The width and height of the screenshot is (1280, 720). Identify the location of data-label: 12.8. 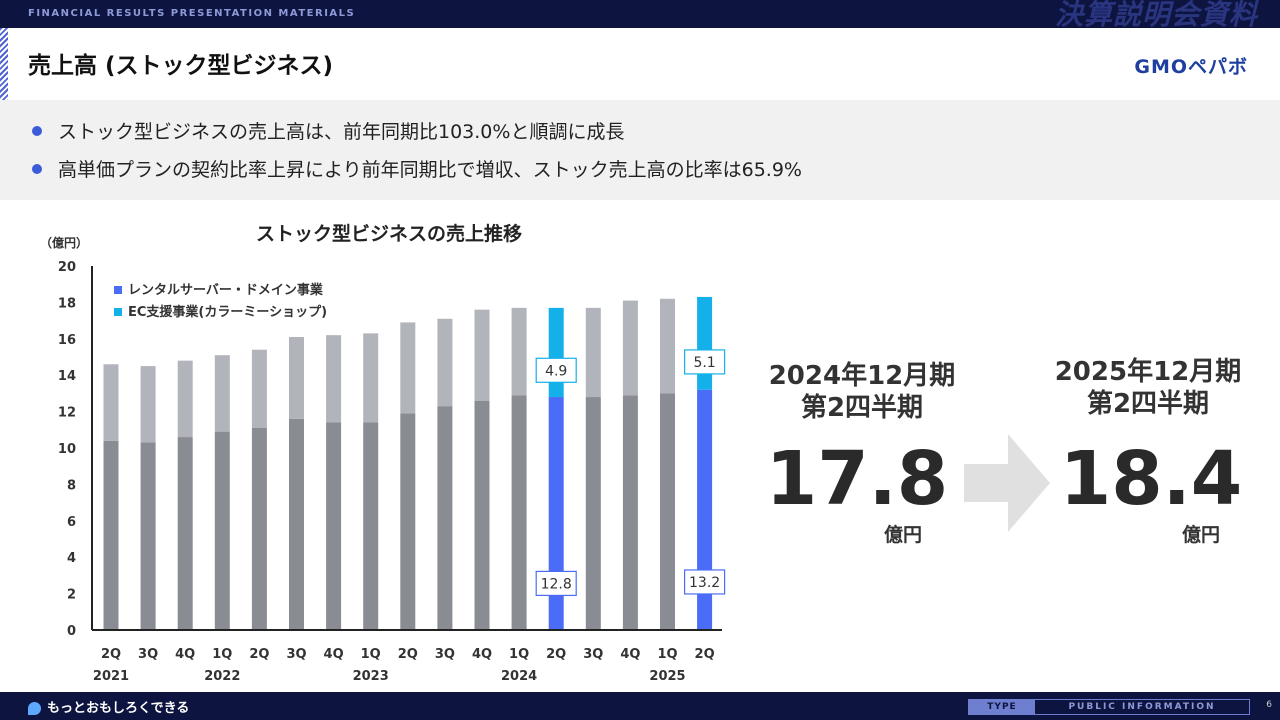
(556, 584).